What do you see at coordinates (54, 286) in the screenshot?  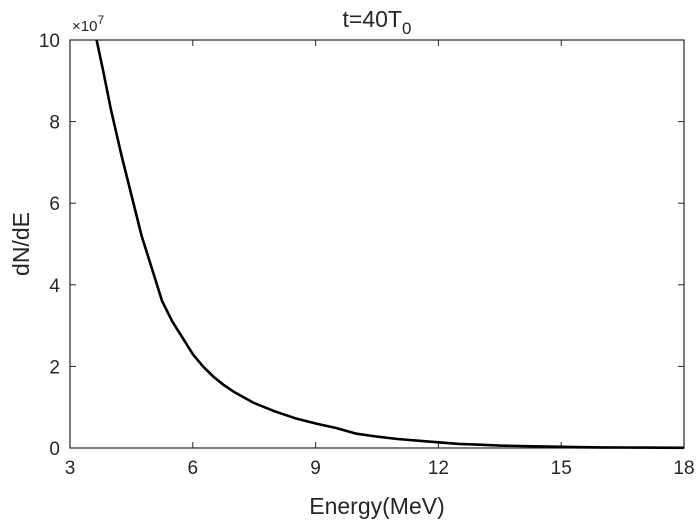 I see `y-tick-label: 4` at bounding box center [54, 286].